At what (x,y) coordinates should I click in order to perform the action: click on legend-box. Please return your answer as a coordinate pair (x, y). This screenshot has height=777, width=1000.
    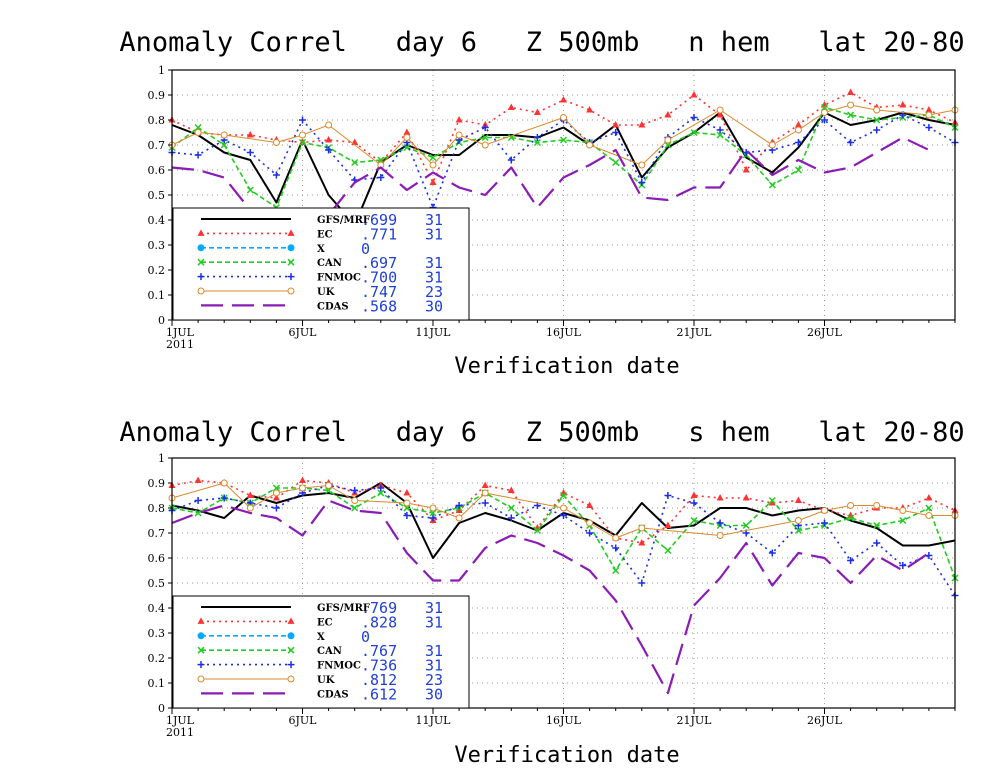
    Looking at the image, I should click on (321, 652).